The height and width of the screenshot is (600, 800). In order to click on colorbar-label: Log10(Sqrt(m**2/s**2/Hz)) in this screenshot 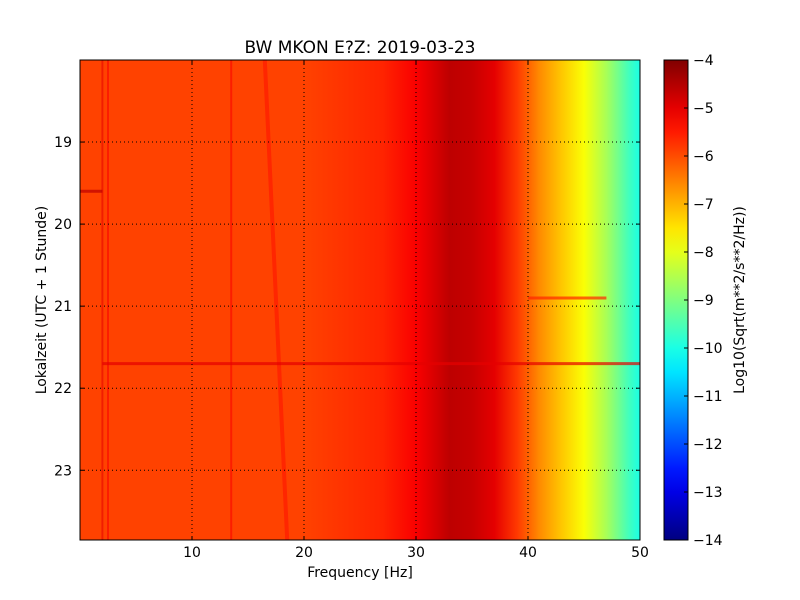, I will do `click(740, 300)`.